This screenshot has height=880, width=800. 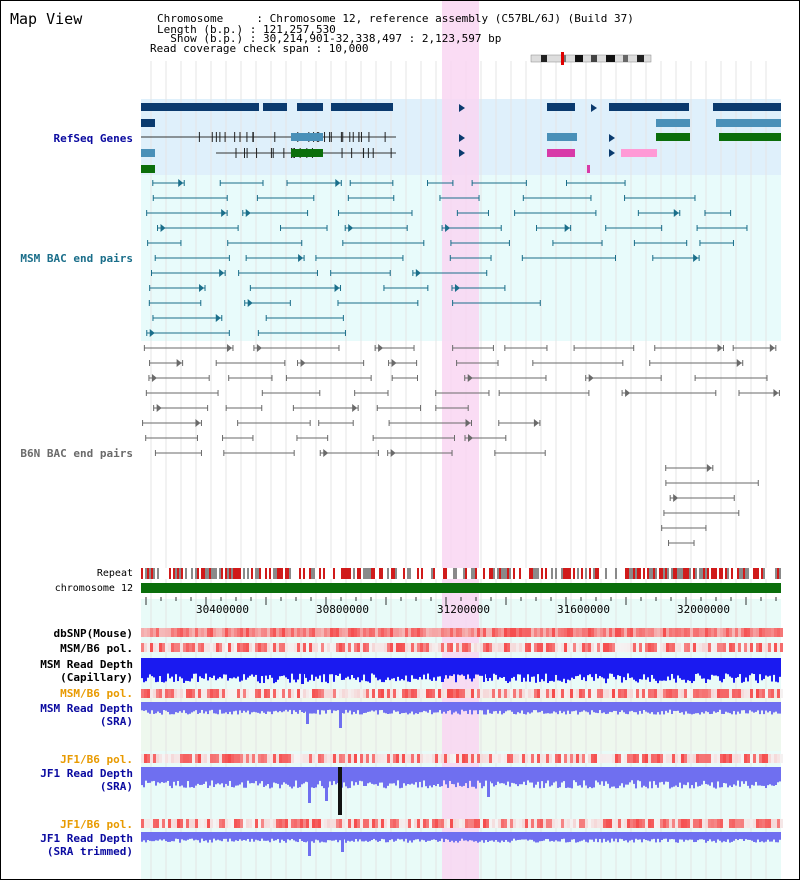 I want to click on refseq-genes-label: RefSeq Genes, so click(x=93, y=138).